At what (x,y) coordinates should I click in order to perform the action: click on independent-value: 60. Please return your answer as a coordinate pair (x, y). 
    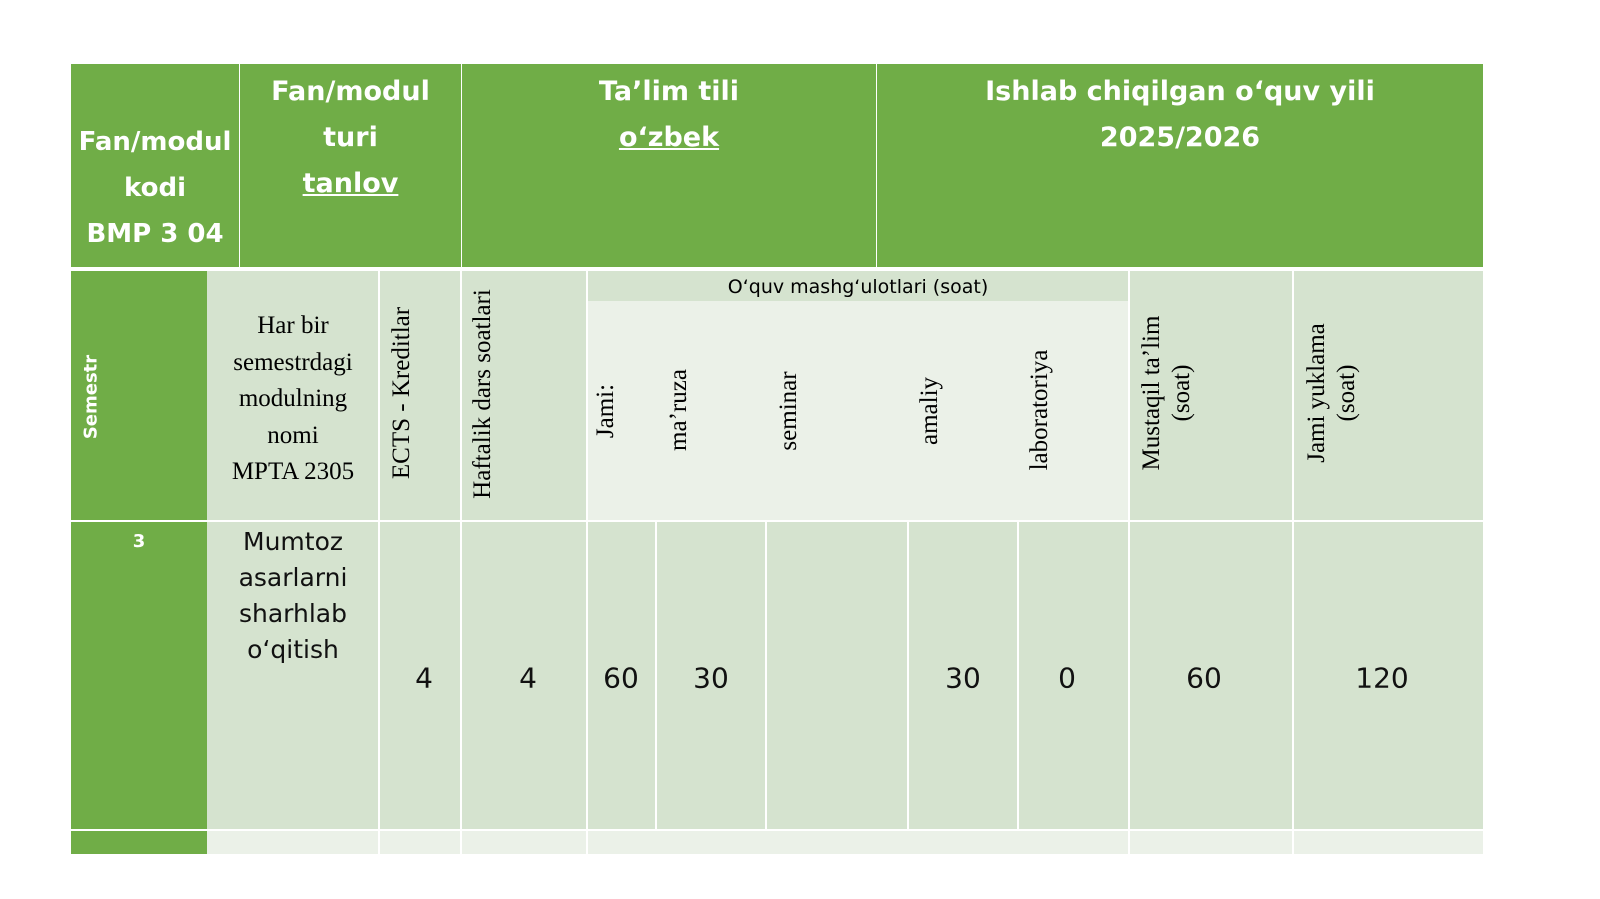
    Looking at the image, I should click on (1204, 678).